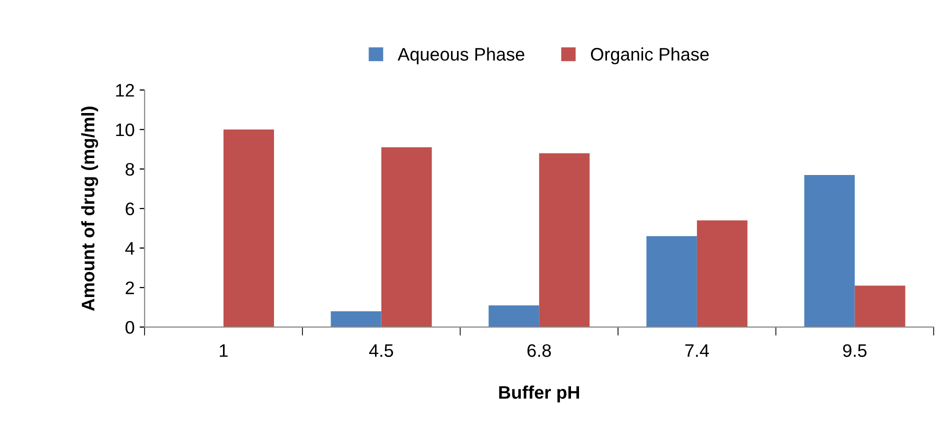 This screenshot has width=945, height=439. What do you see at coordinates (539, 350) in the screenshot?
I see `x-tick-label: 6.8` at bounding box center [539, 350].